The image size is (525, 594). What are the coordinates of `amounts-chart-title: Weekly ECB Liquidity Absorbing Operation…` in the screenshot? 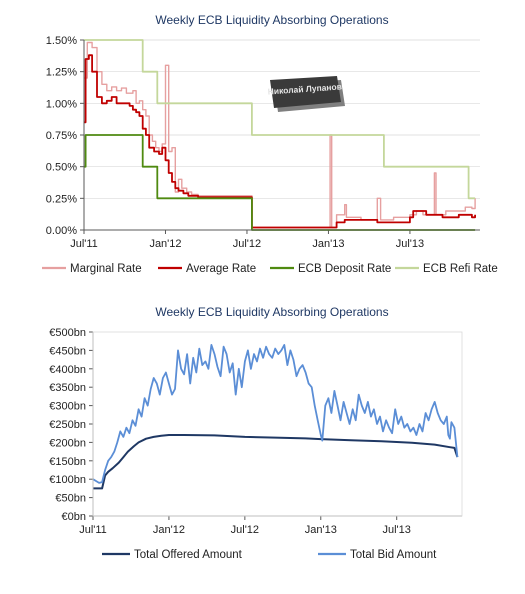 It's located at (271, 312).